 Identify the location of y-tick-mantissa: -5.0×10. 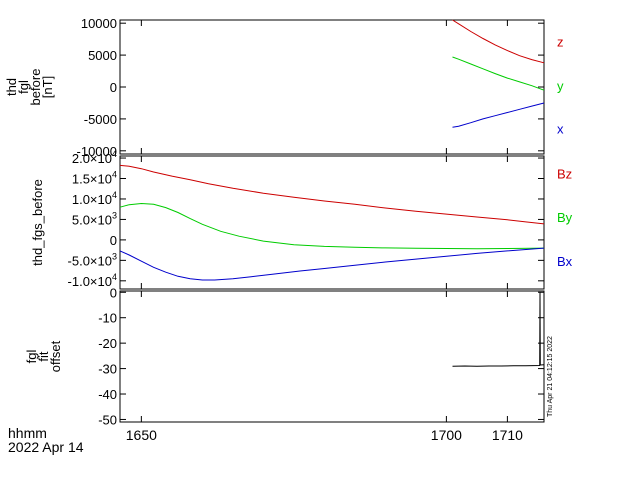
(90, 260).